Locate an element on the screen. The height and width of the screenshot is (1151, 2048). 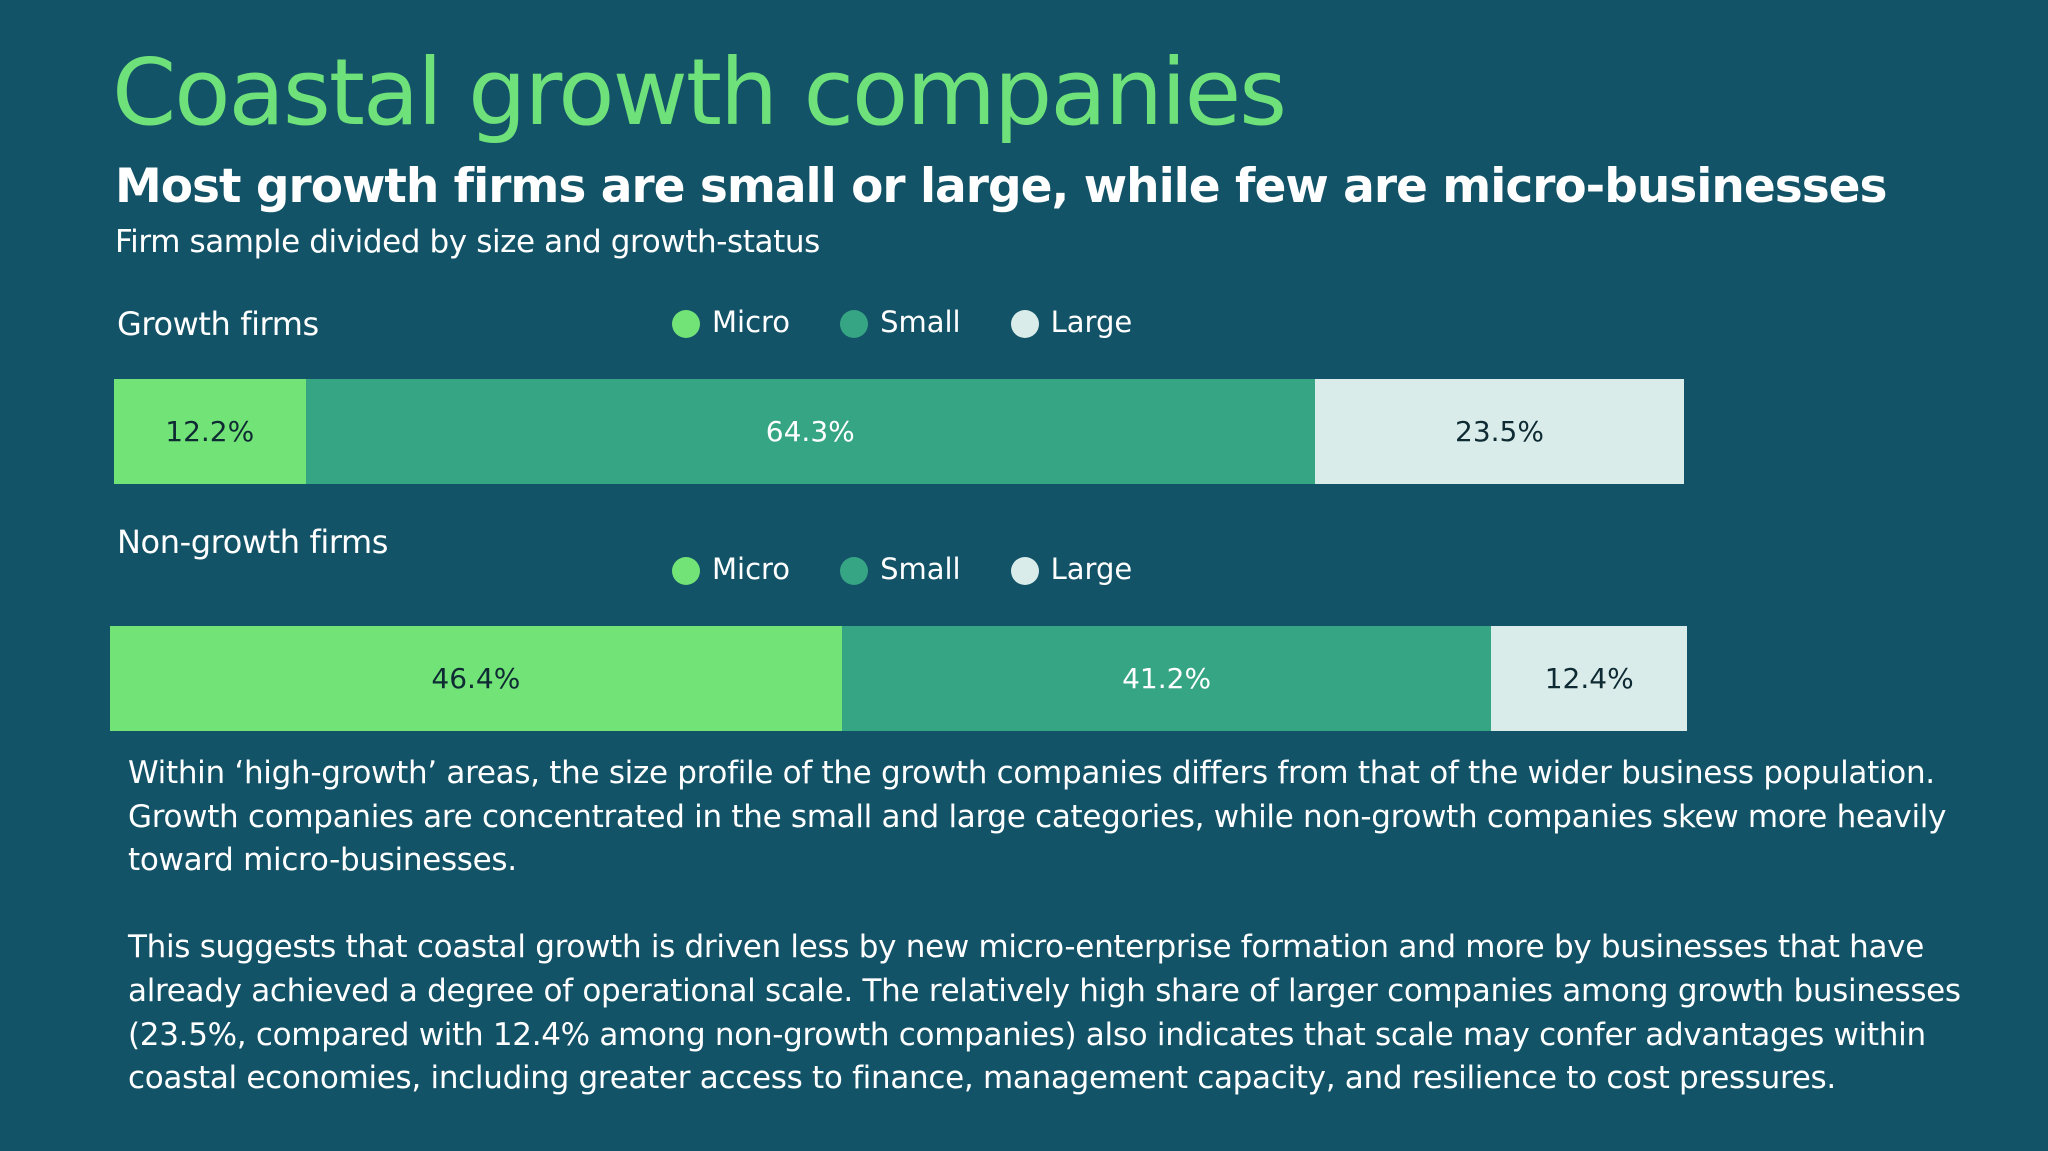
bar-segment-growth-small: 64.3% is located at coordinates (810, 431).